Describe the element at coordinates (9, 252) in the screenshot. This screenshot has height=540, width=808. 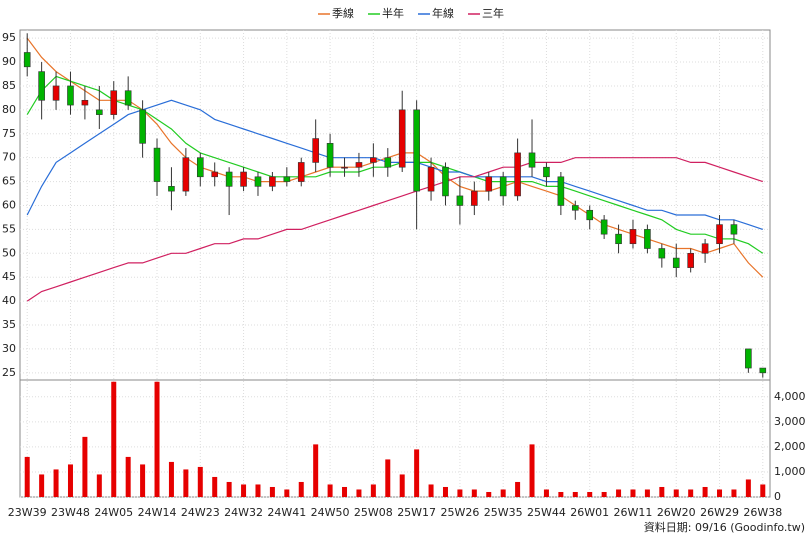
I see `y-tick-label: 50` at that location.